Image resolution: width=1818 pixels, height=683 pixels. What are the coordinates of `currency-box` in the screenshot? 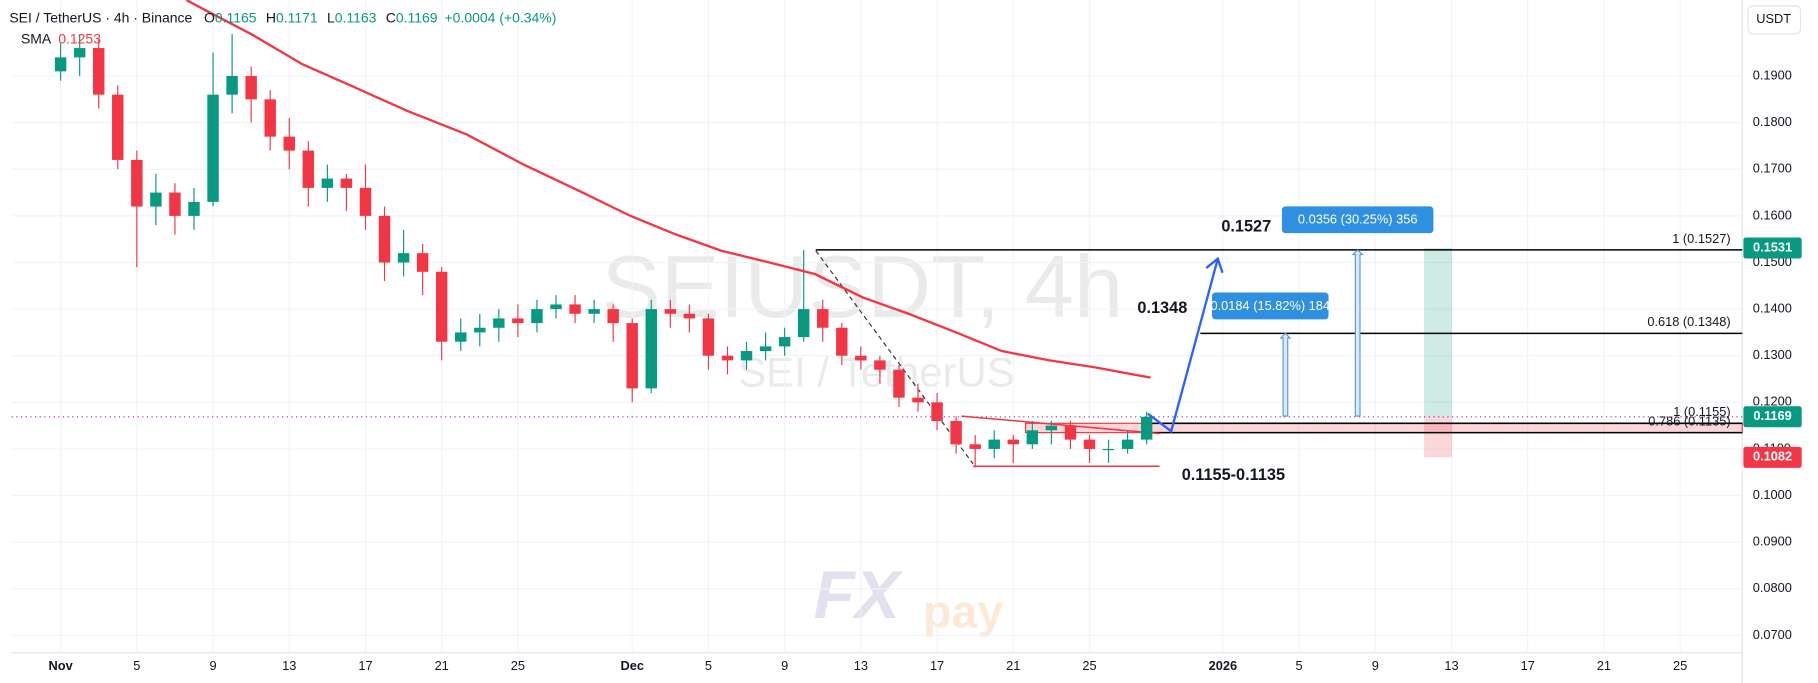 It's located at (1774, 20).